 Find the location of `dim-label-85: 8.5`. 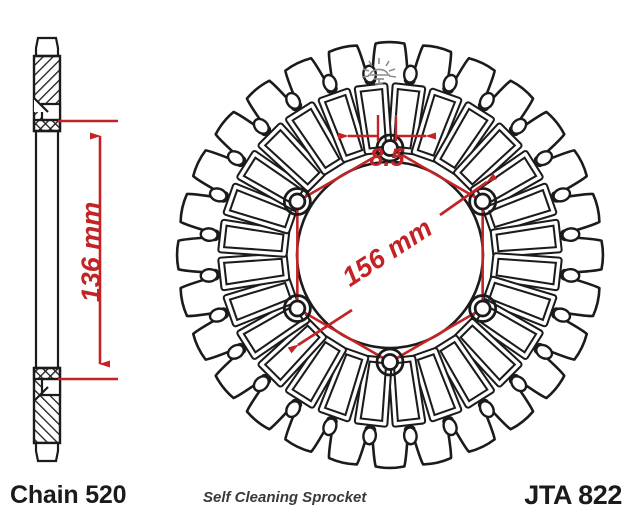

dim-label-85: 8.5 is located at coordinates (388, 158).